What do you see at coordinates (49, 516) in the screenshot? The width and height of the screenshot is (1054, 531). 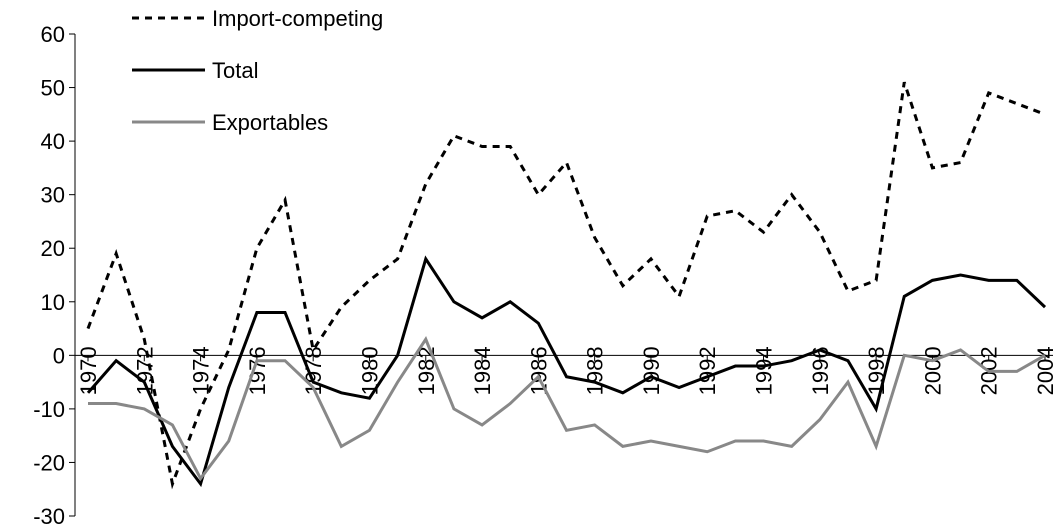 I see `y-tick-label: -30` at bounding box center [49, 516].